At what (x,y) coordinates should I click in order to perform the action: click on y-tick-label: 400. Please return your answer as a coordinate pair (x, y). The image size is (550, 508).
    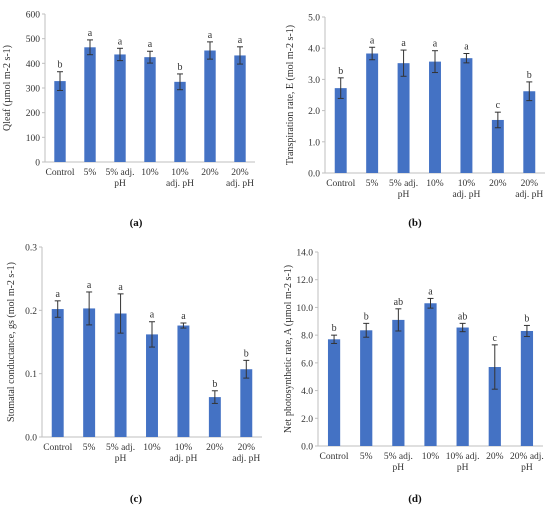
    Looking at the image, I should click on (33, 65).